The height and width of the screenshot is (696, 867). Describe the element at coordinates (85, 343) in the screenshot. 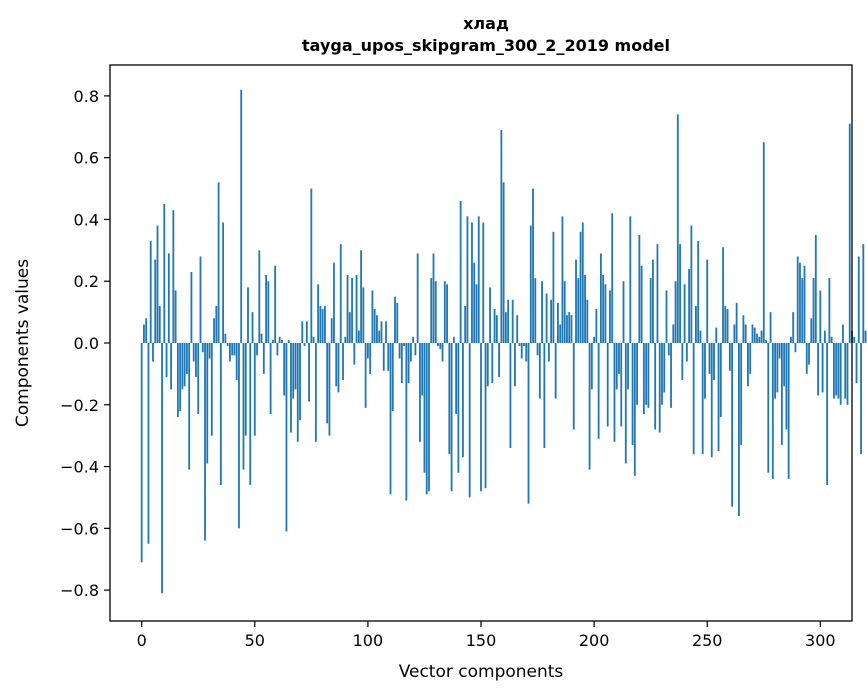

I see `y-axis: −0.8 −0.6 −0.4 −0.2 0.0 0.2 0.4 0.6 0.8` at that location.